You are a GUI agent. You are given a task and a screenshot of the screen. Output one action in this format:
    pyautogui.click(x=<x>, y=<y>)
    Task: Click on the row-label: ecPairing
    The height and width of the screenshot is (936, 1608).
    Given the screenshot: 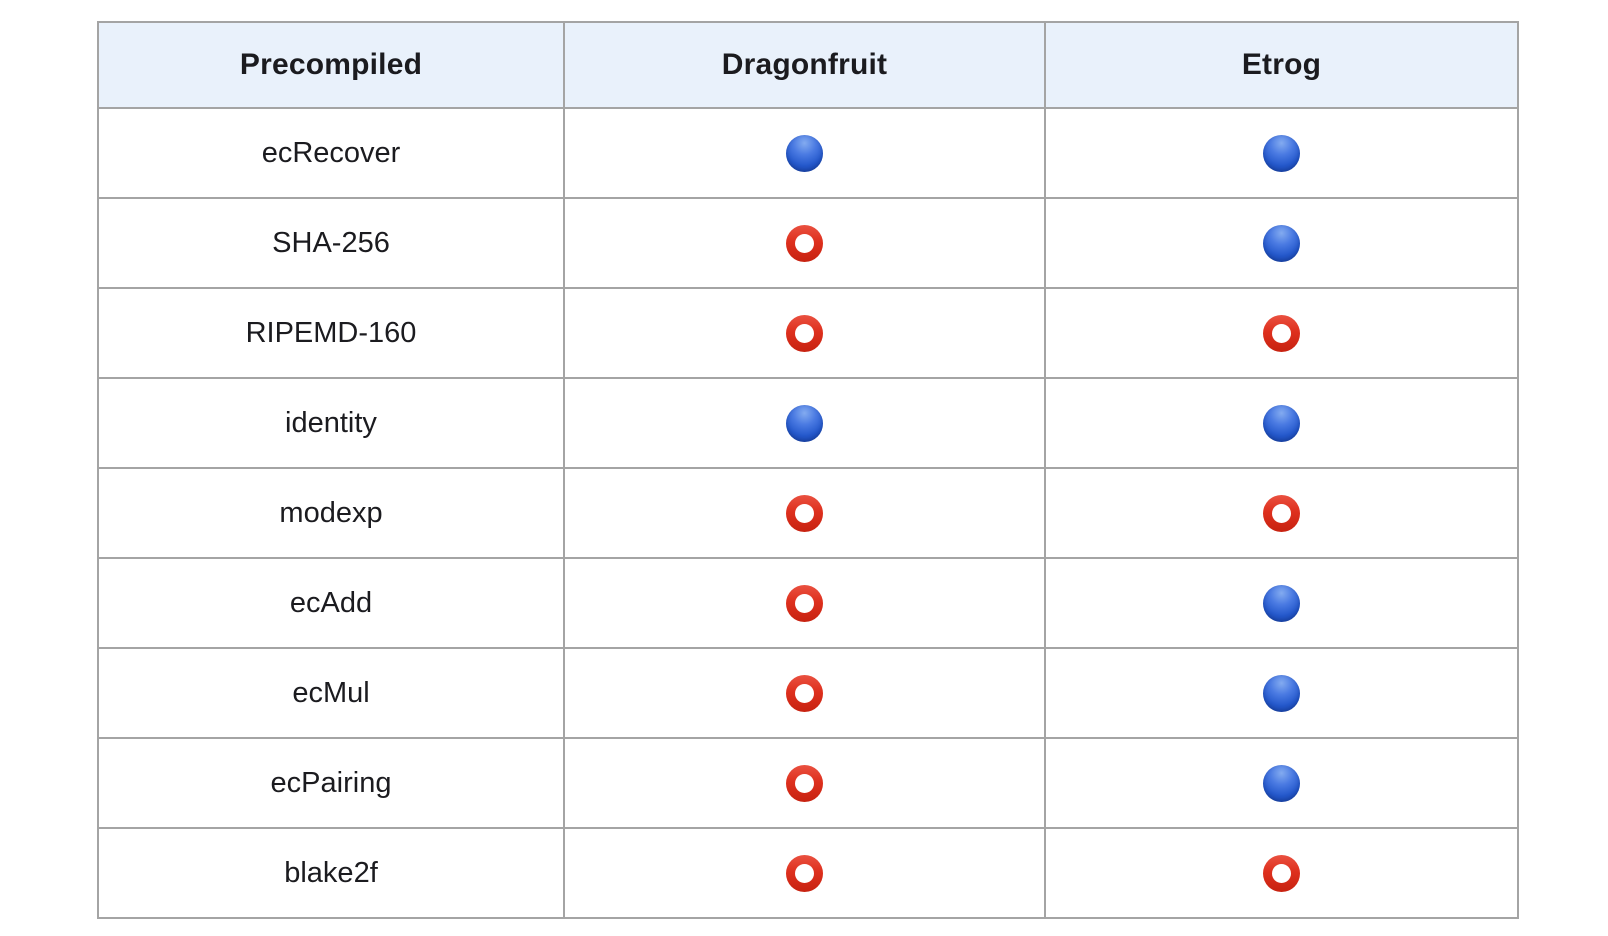 What is the action you would take?
    pyautogui.click(x=331, y=783)
    